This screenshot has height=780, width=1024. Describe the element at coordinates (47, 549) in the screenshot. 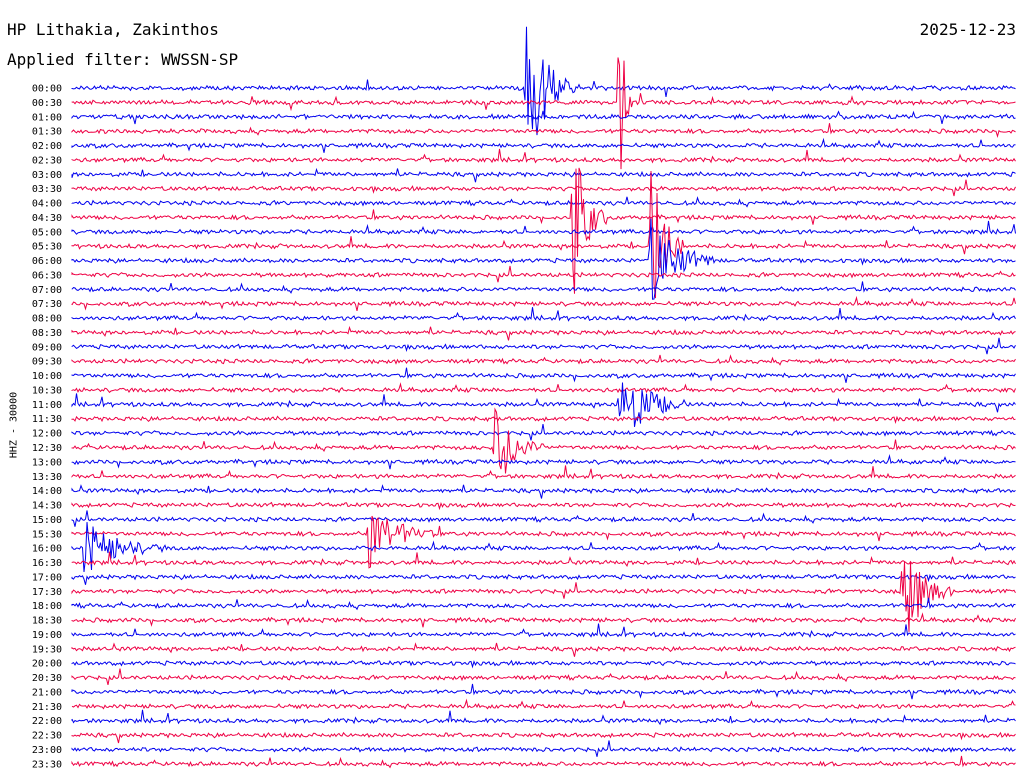

I see `row-label: 16:00` at that location.